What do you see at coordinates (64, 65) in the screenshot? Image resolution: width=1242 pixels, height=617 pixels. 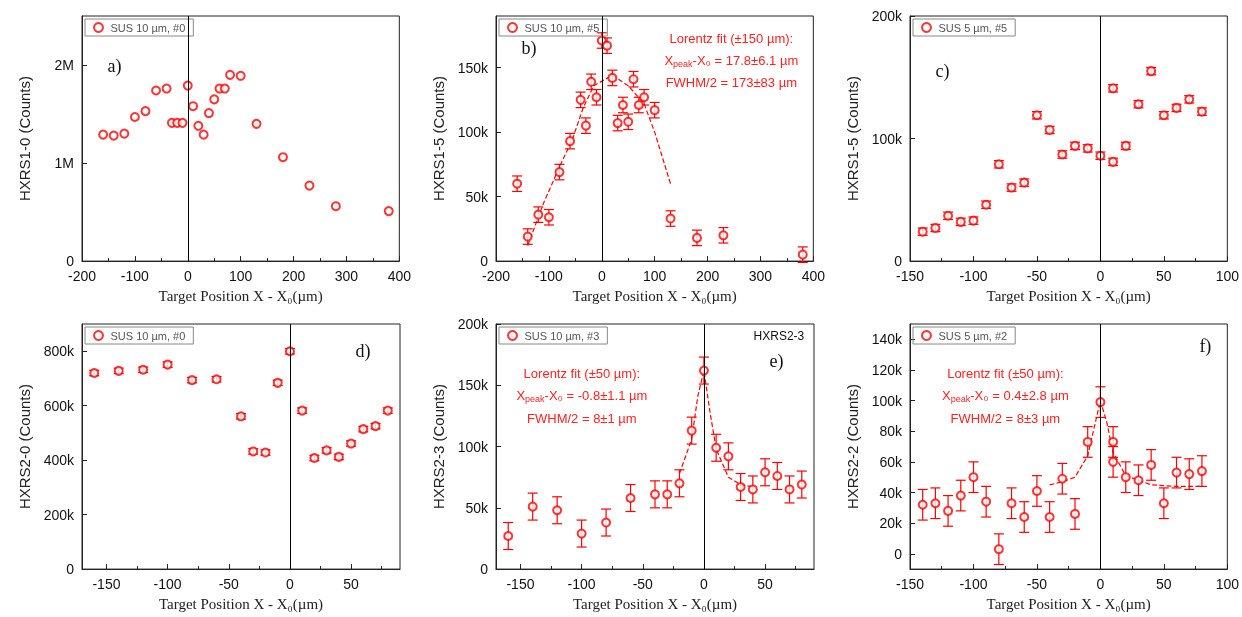 I see `y-tick-label: 2M` at bounding box center [64, 65].